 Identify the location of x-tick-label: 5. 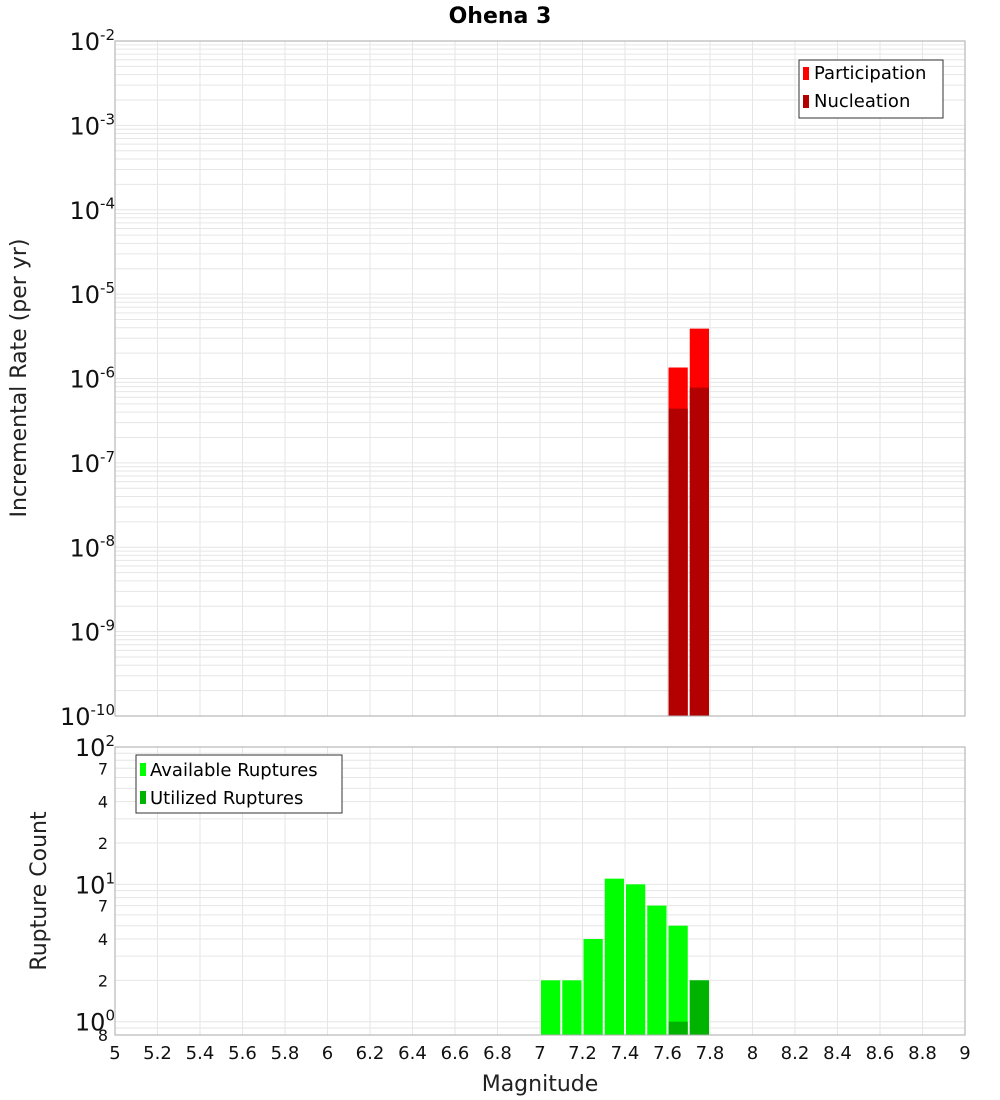
(114, 1053).